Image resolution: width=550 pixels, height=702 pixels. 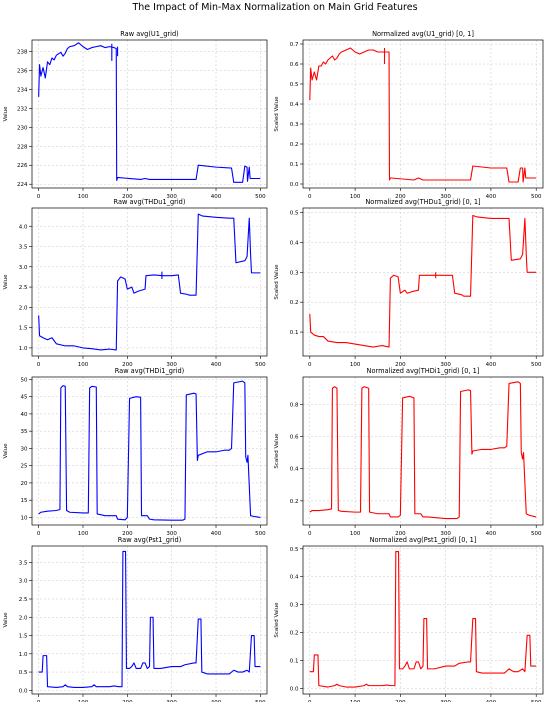 What do you see at coordinates (423, 540) in the screenshot?
I see `subplot-title: Normalized avg(Pst1_grid) [0, 1]` at bounding box center [423, 540].